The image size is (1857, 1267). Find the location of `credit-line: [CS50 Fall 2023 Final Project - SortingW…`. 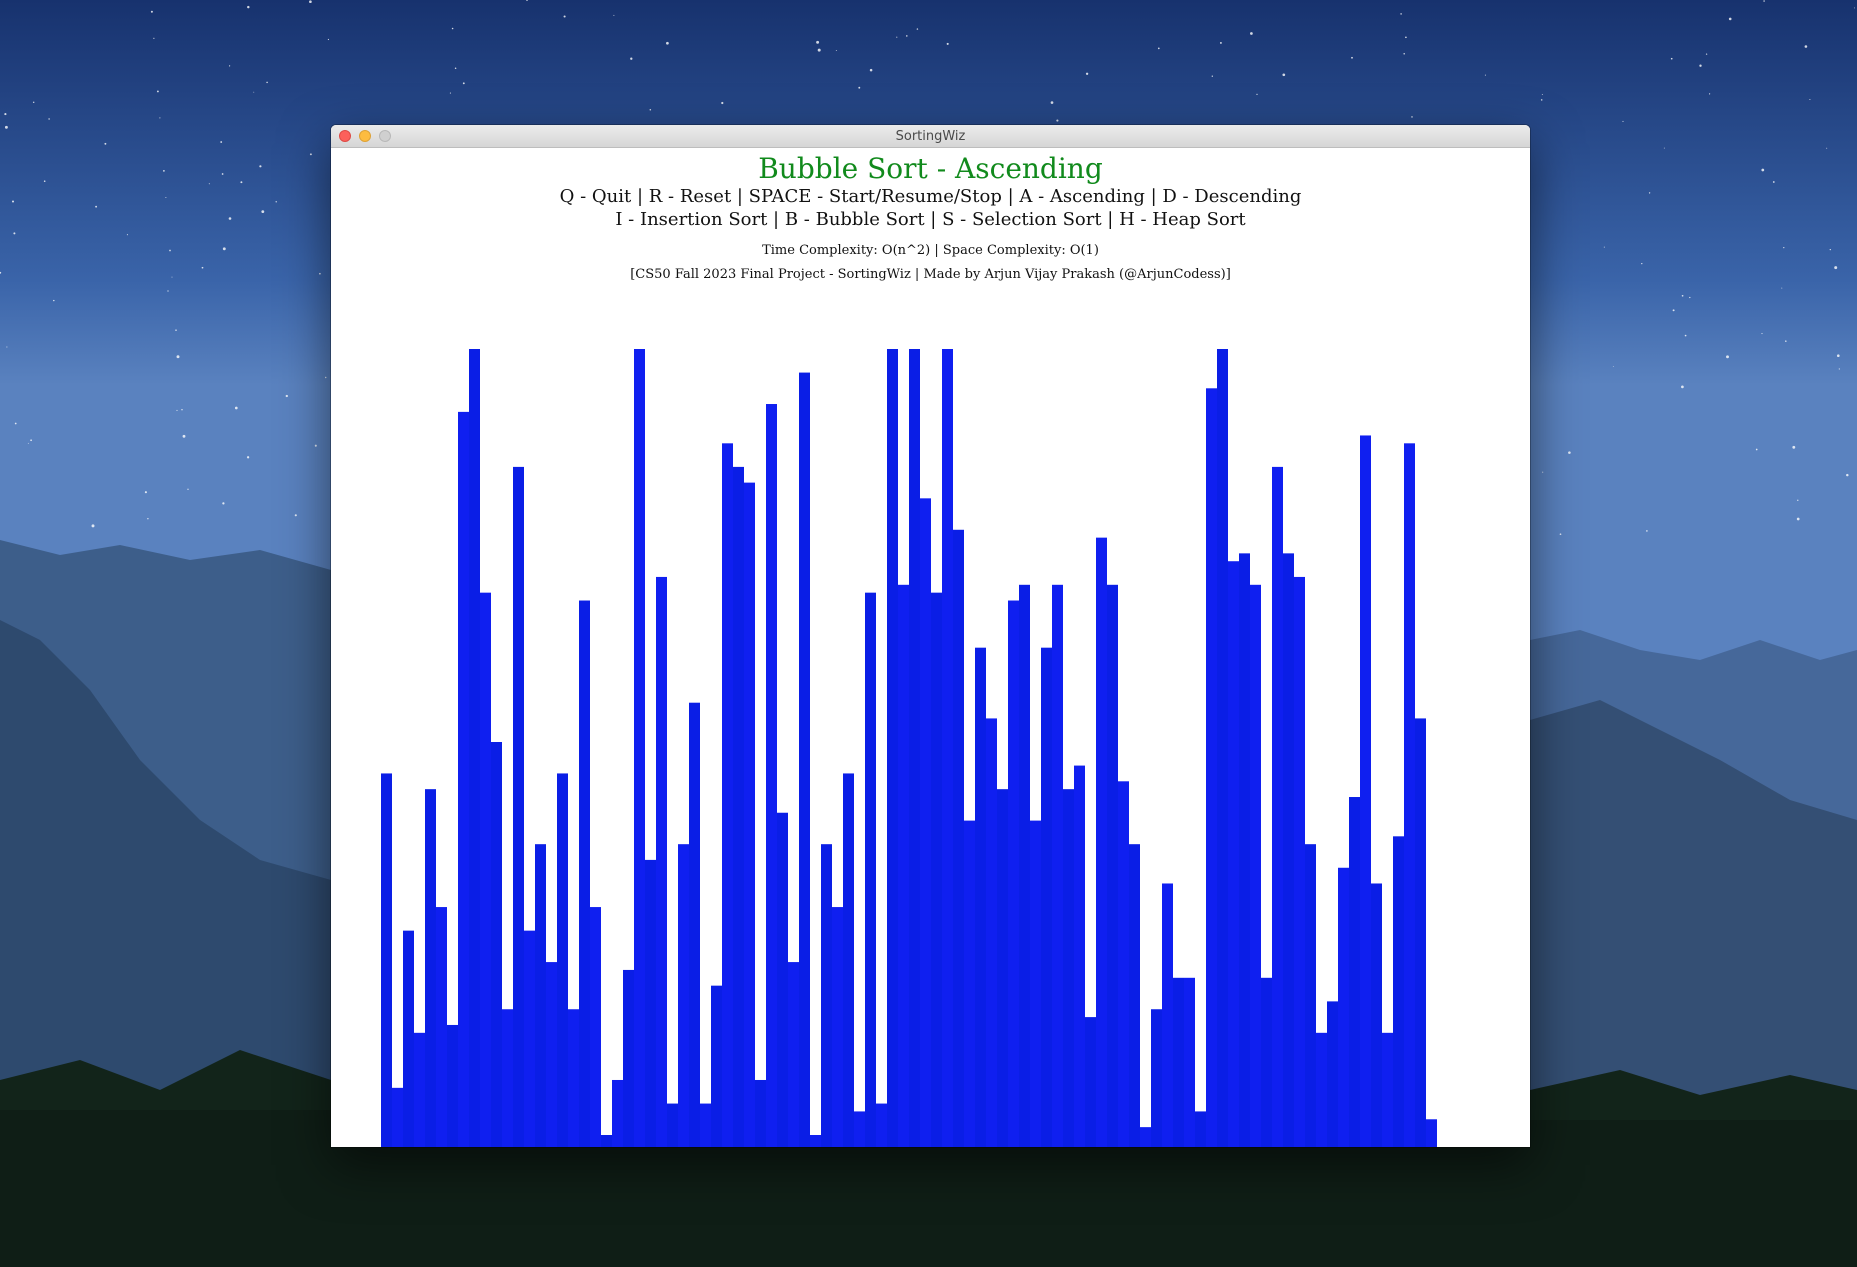

credit-line: [CS50 Fall 2023 Final Project - SortingW… is located at coordinates (930, 274).